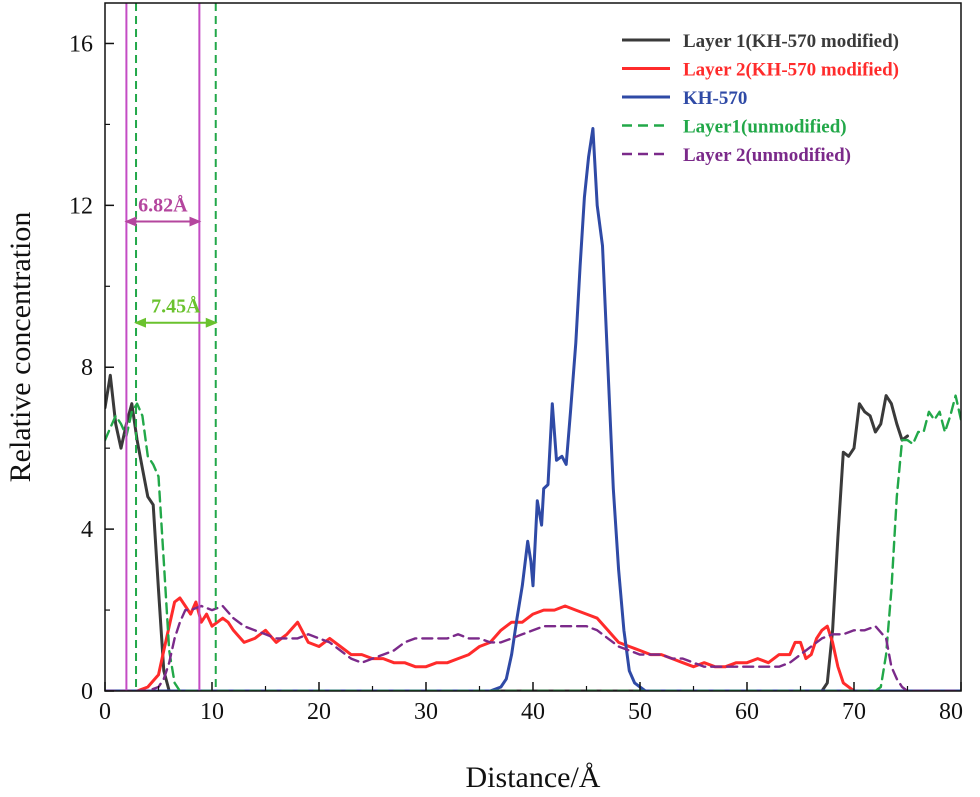  I want to click on x-axis: 0 10 20 30 40 50 60 70 80, so click(531, 703).